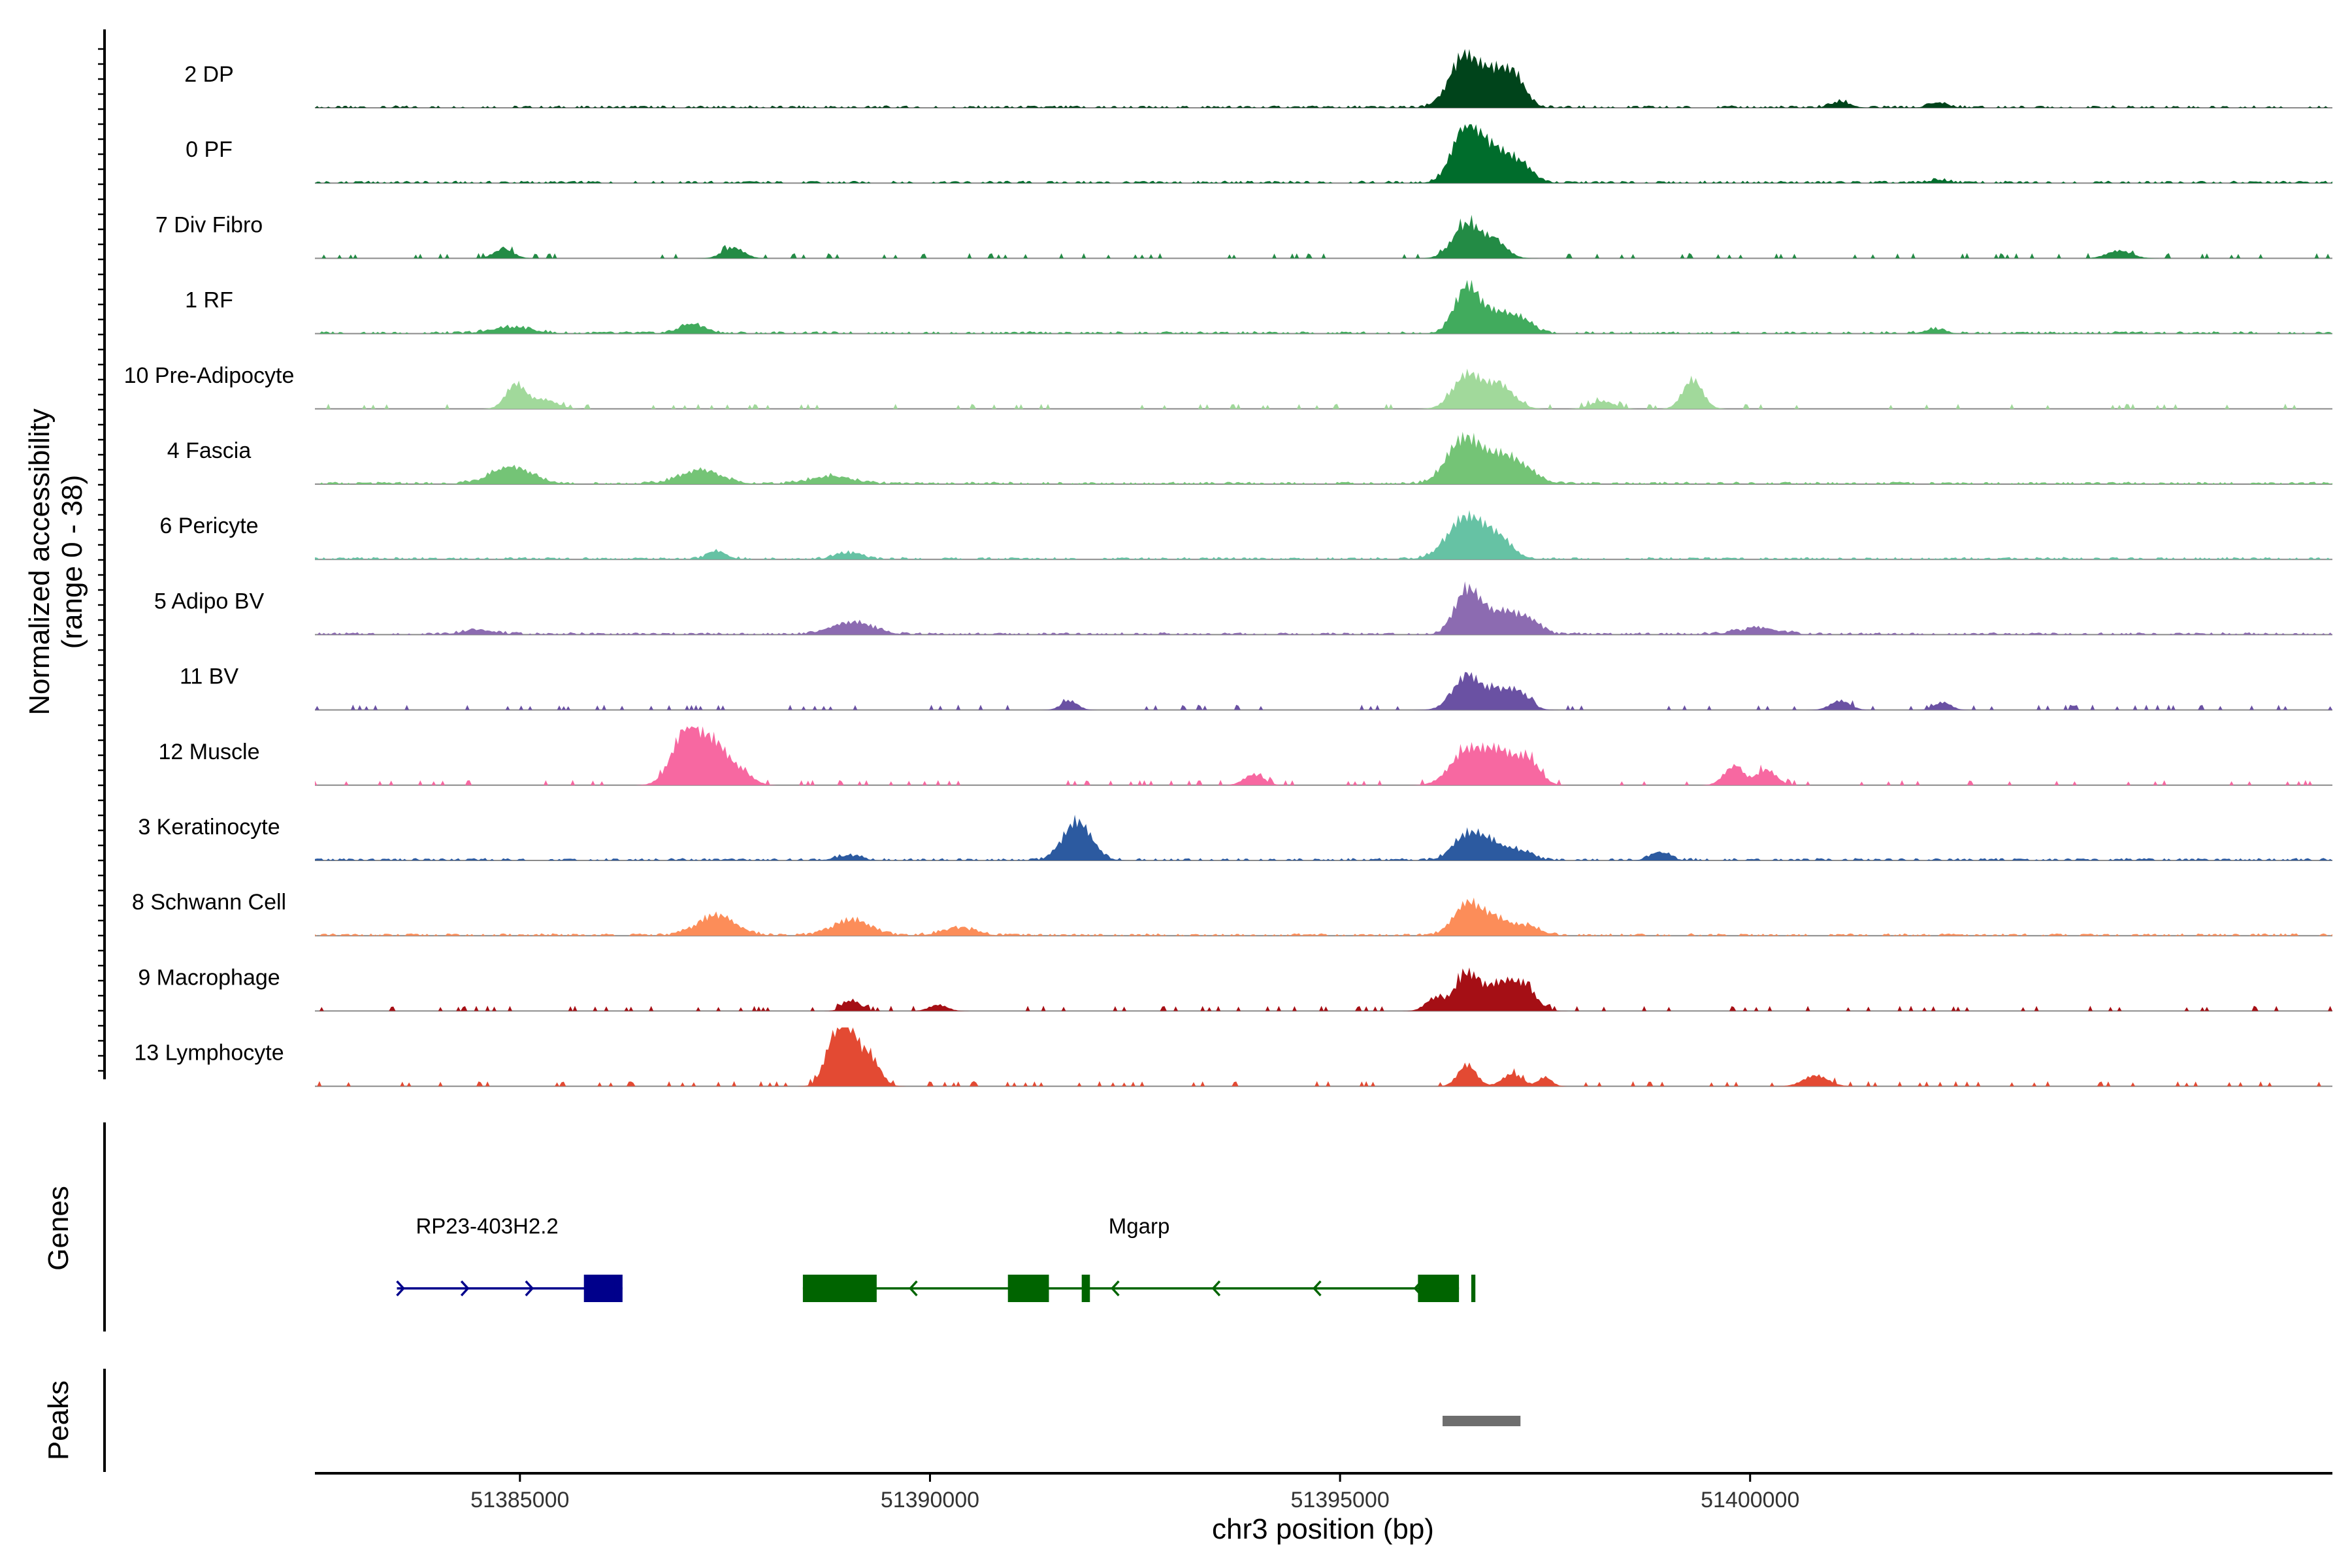 The image size is (2352, 1568). I want to click on track-label: 0 PF, so click(209, 149).